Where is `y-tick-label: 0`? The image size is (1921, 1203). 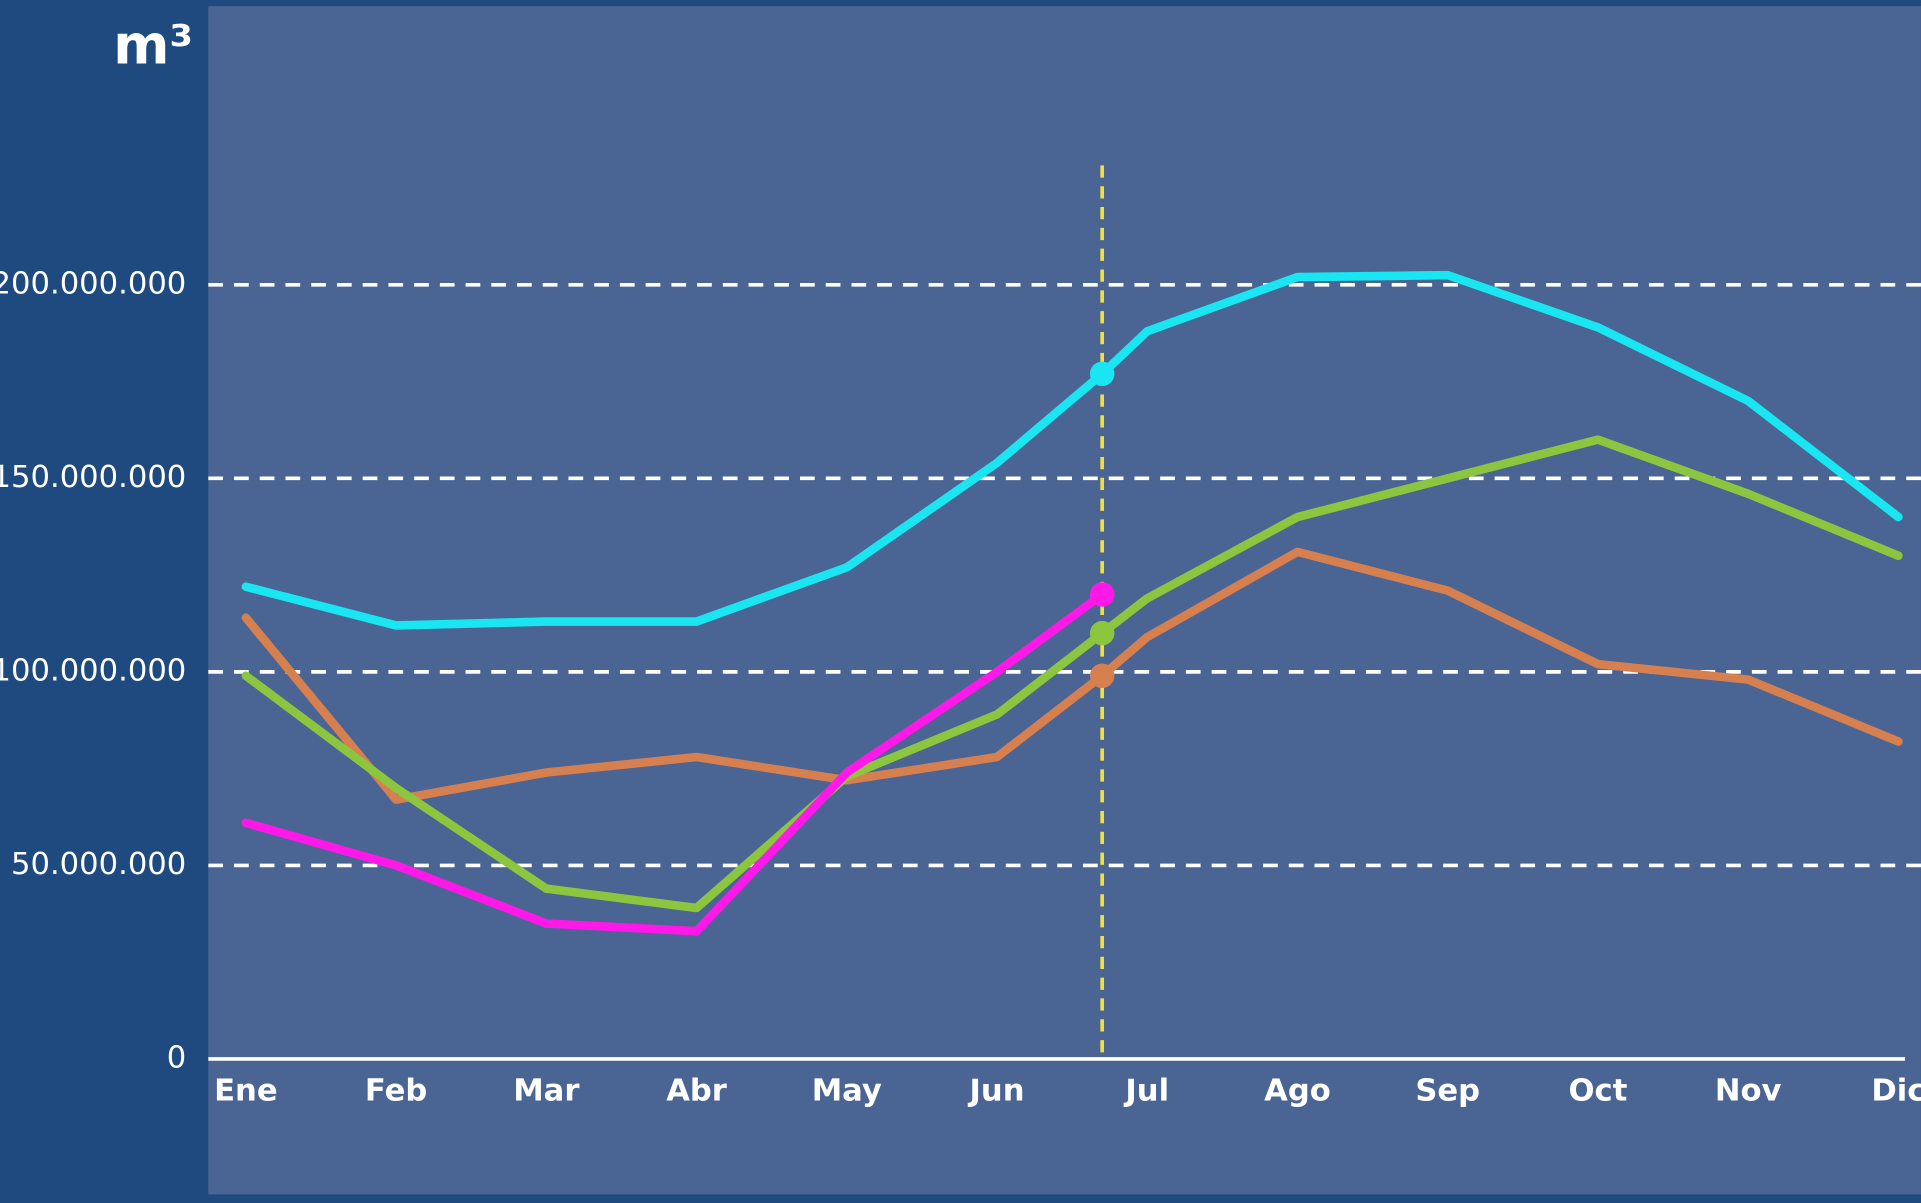 y-tick-label: 0 is located at coordinates (176, 1057).